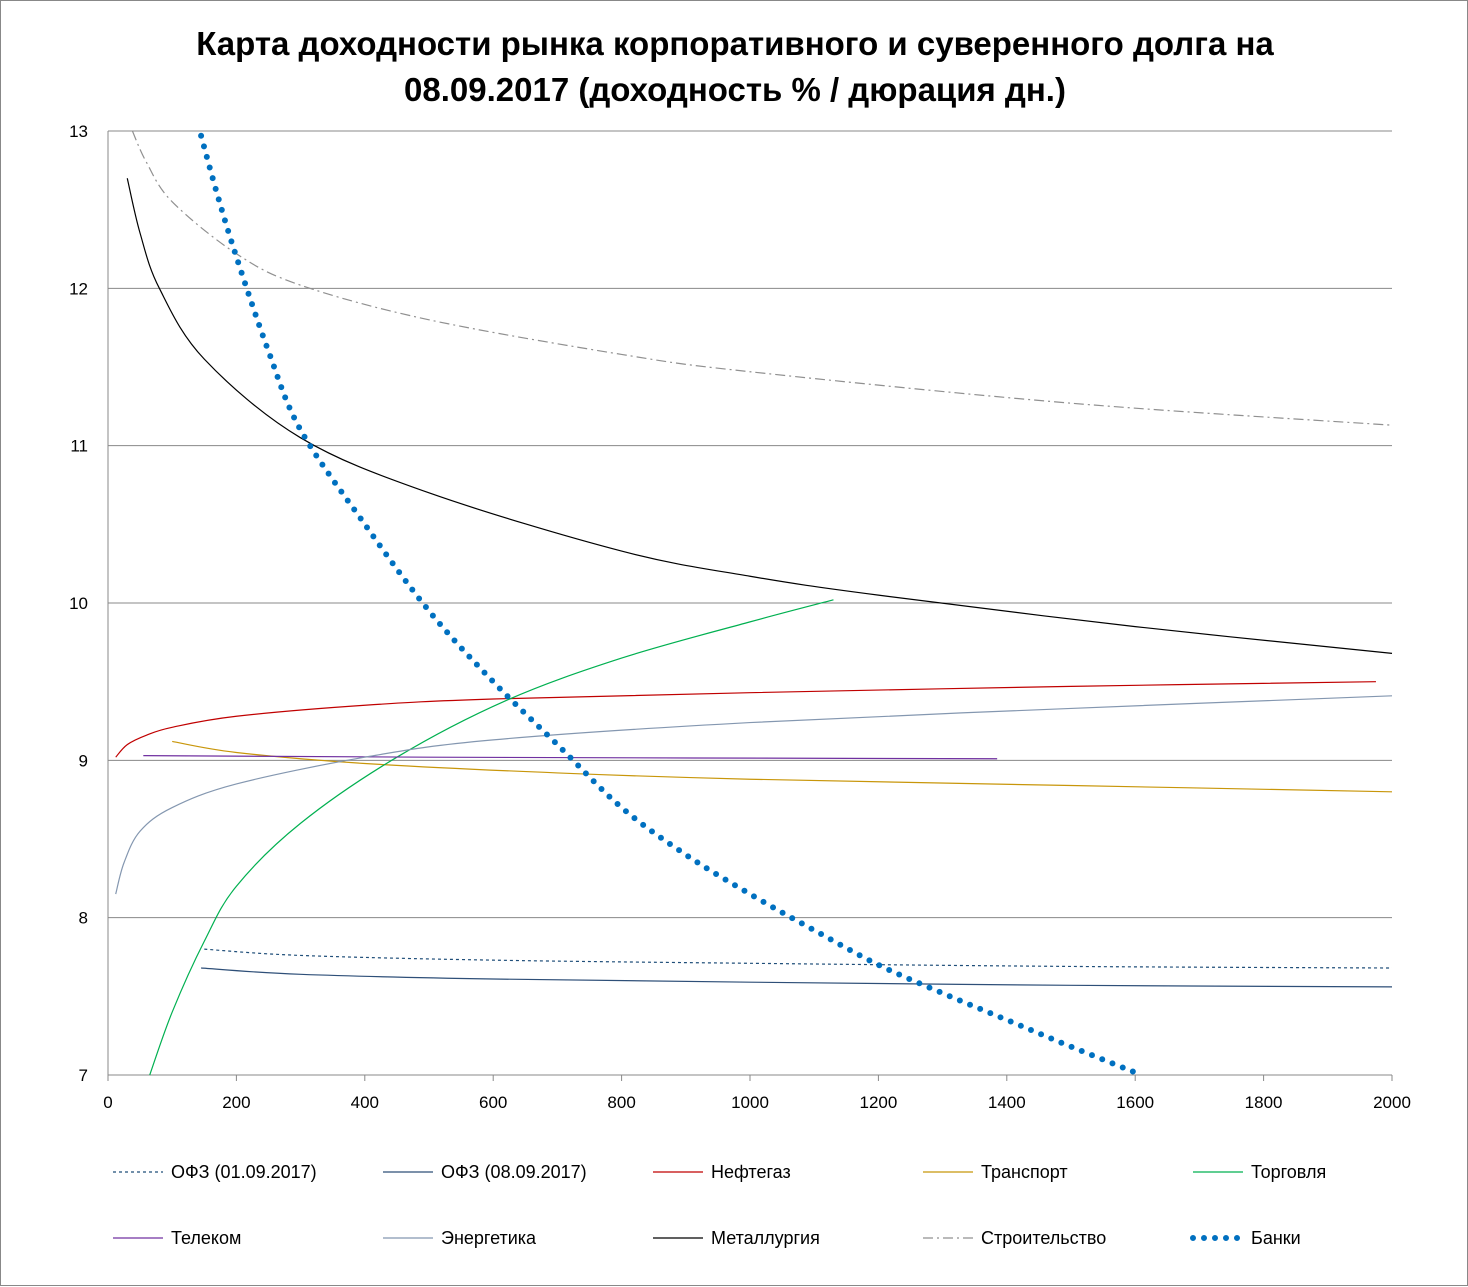 Image resolution: width=1468 pixels, height=1287 pixels. What do you see at coordinates (1007, 1102) in the screenshot?
I see `x-tick-label: 1400` at bounding box center [1007, 1102].